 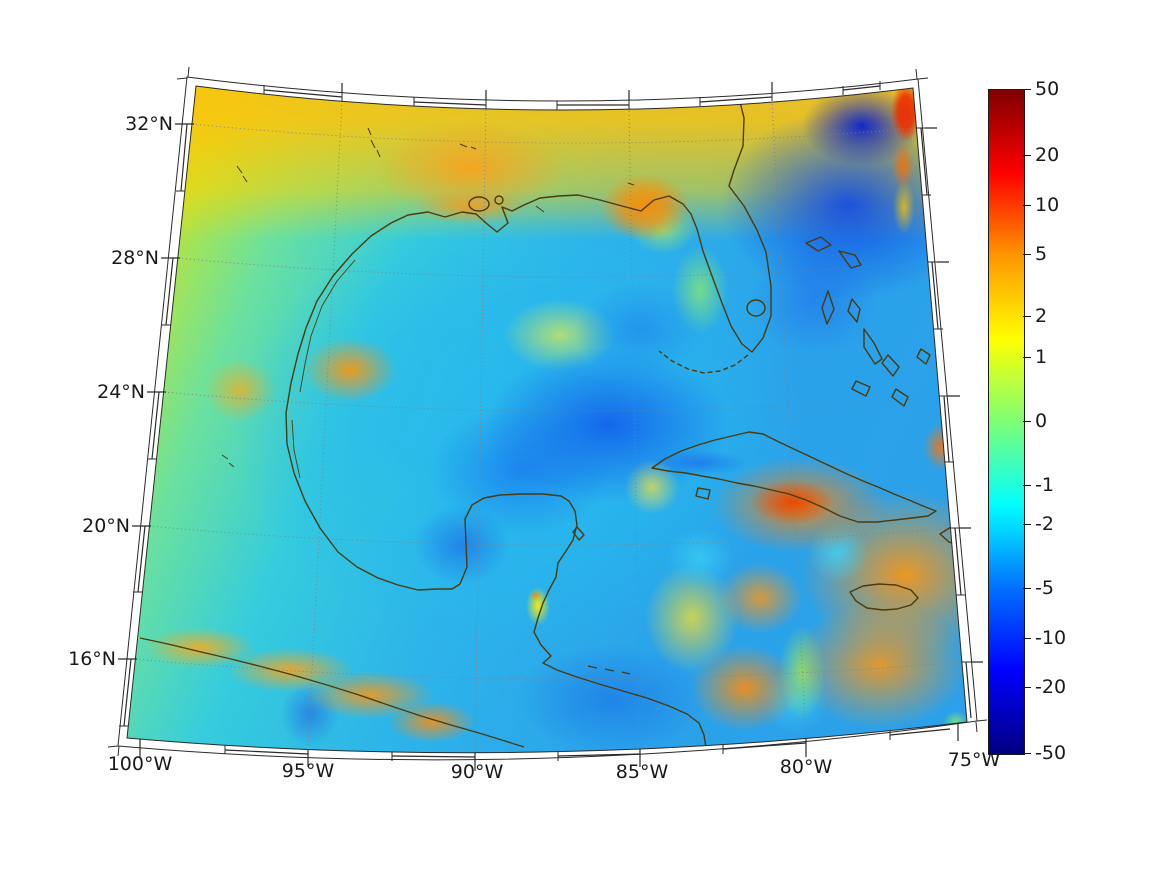 I want to click on lat-tick-label: 32°N, so click(x=149, y=124).